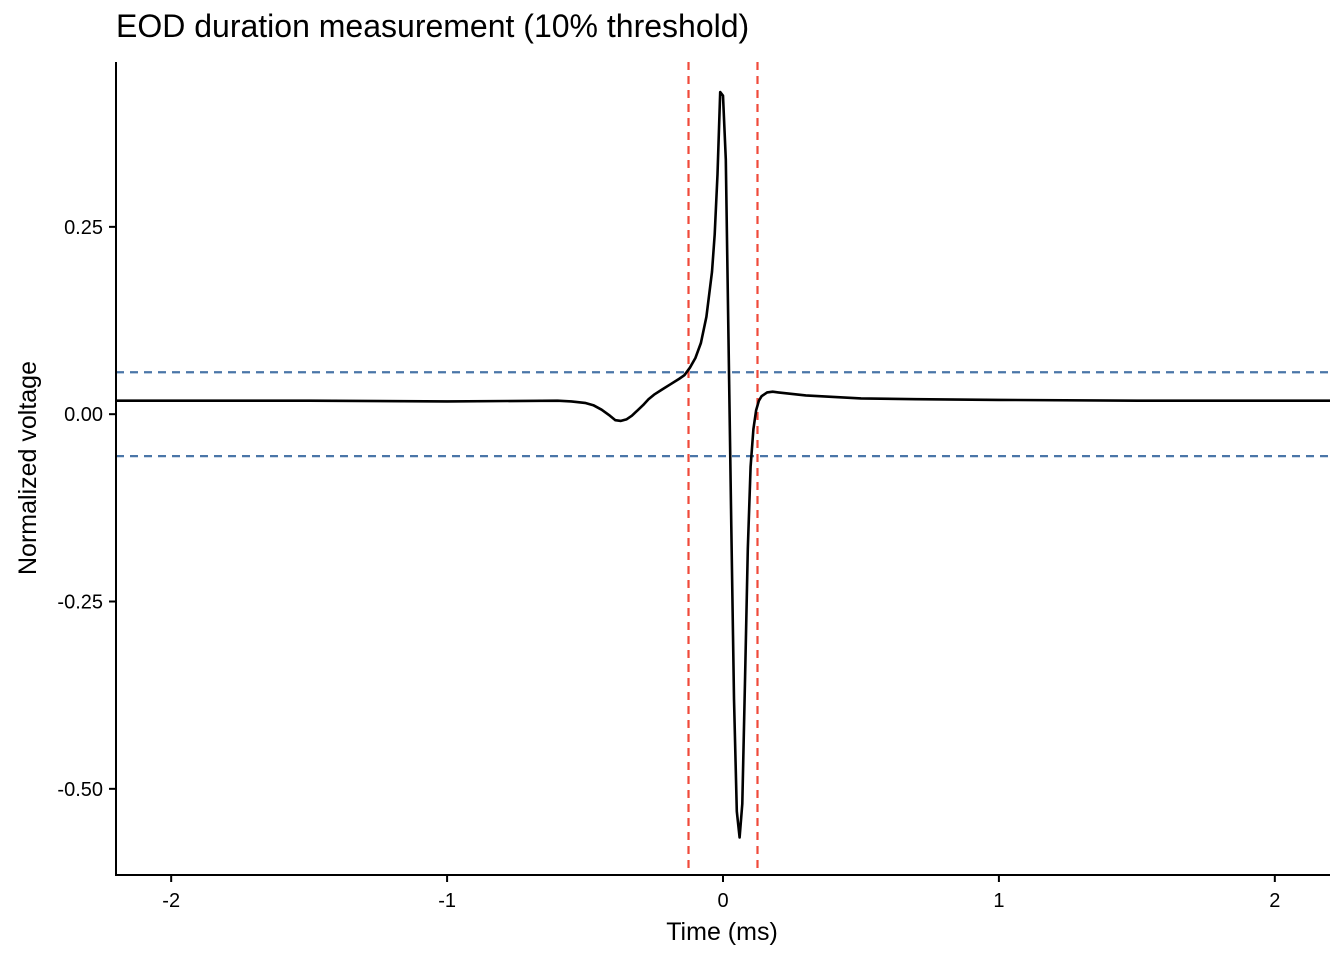  What do you see at coordinates (86, 509) in the screenshot?
I see `y-axis-ticks: 0.25 0.00 -0.25 -0.50` at bounding box center [86, 509].